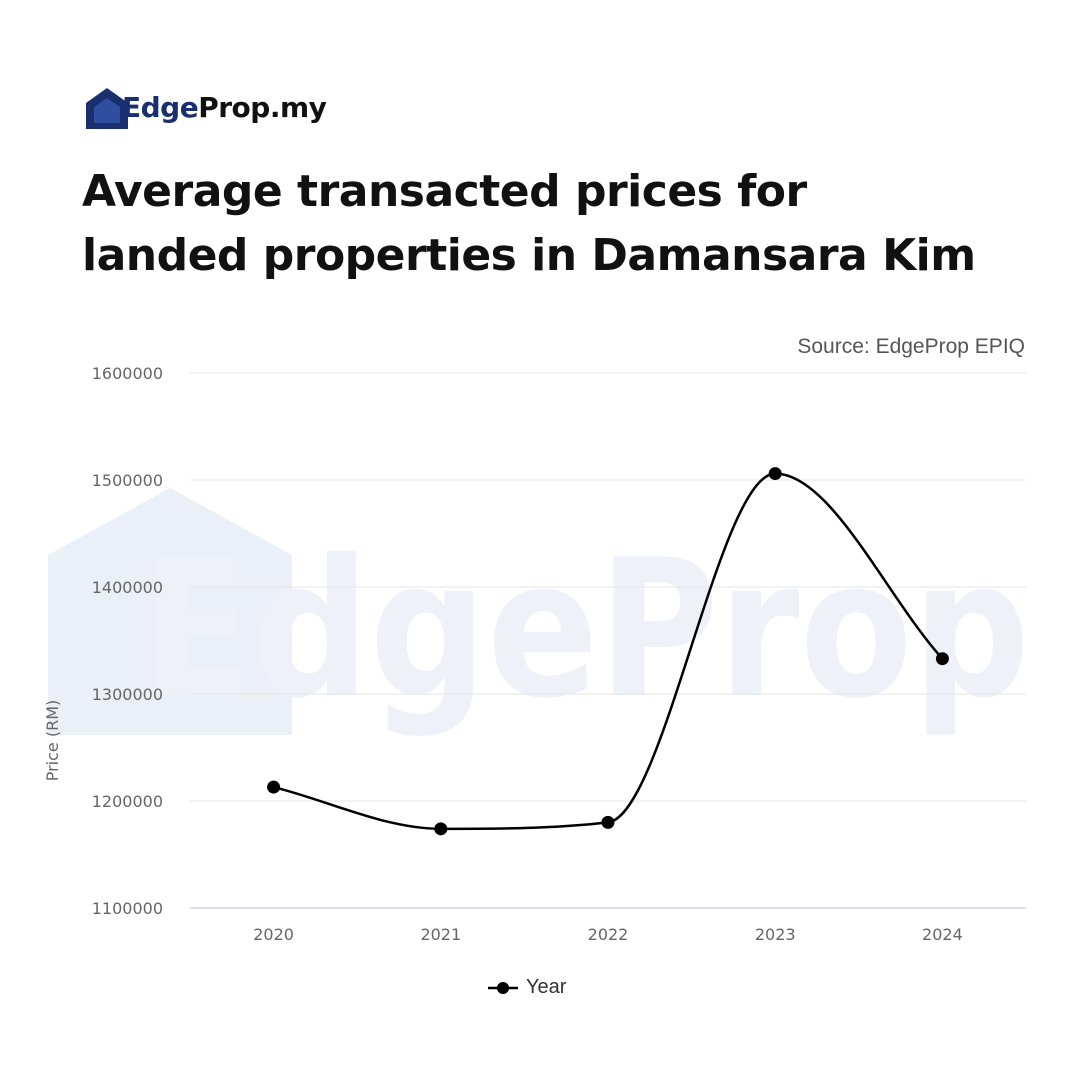 The height and width of the screenshot is (1080, 1080). Describe the element at coordinates (444, 191) in the screenshot. I see `title-line-1: Average transacted prices for` at that location.